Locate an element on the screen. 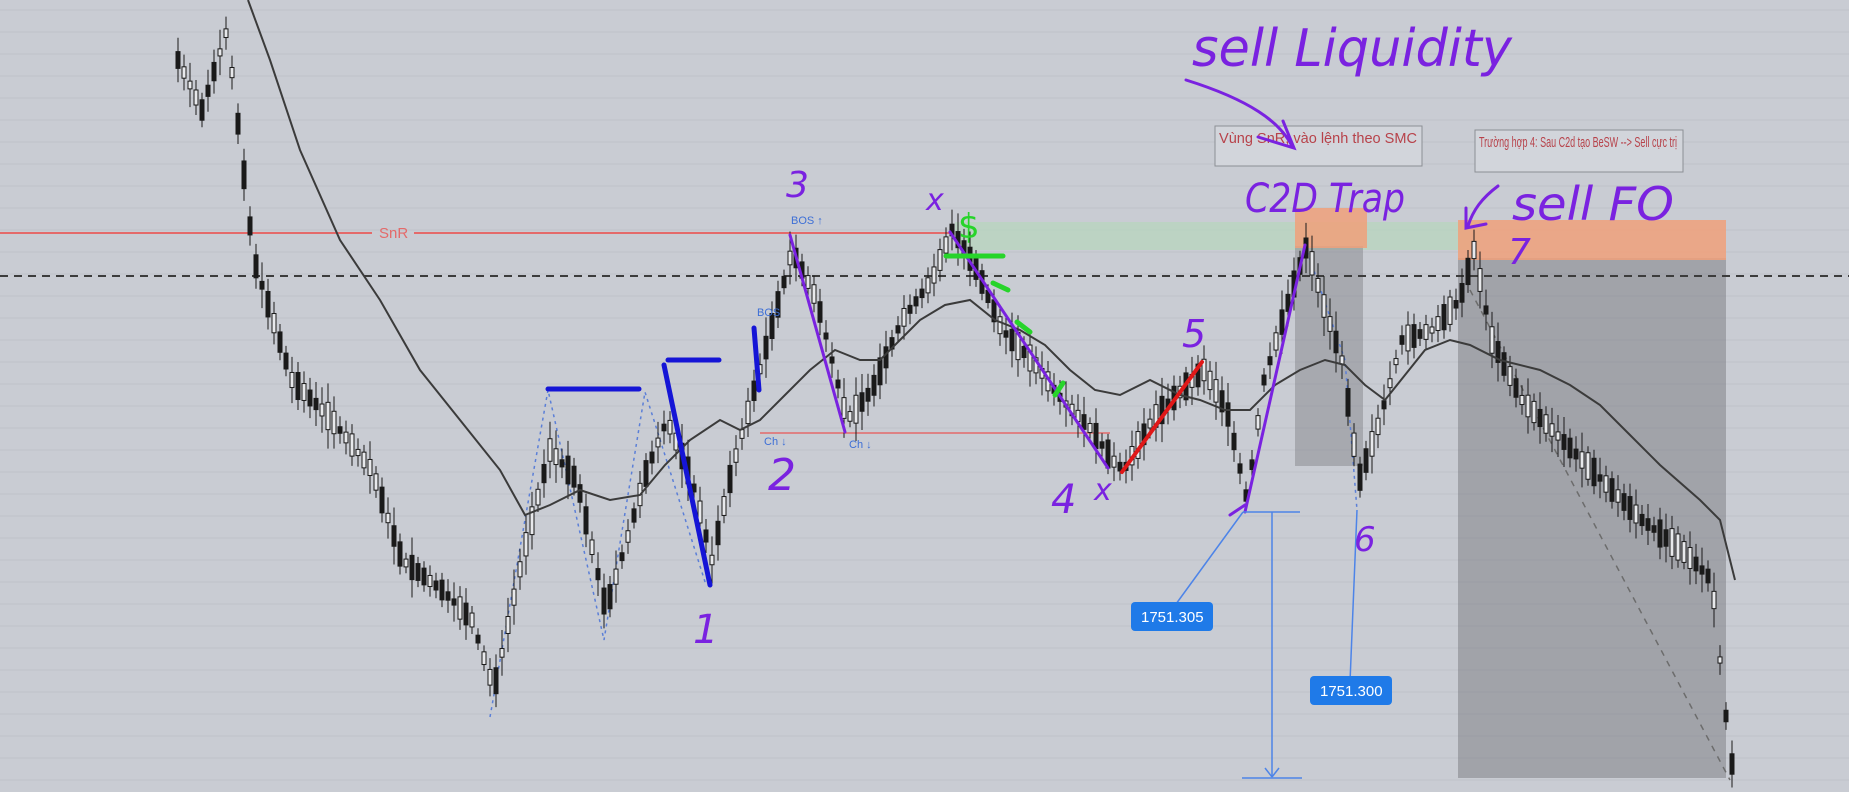 Image resolution: width=1849 pixels, height=792 pixels. swing-label-1: 1 is located at coordinates (705, 630).